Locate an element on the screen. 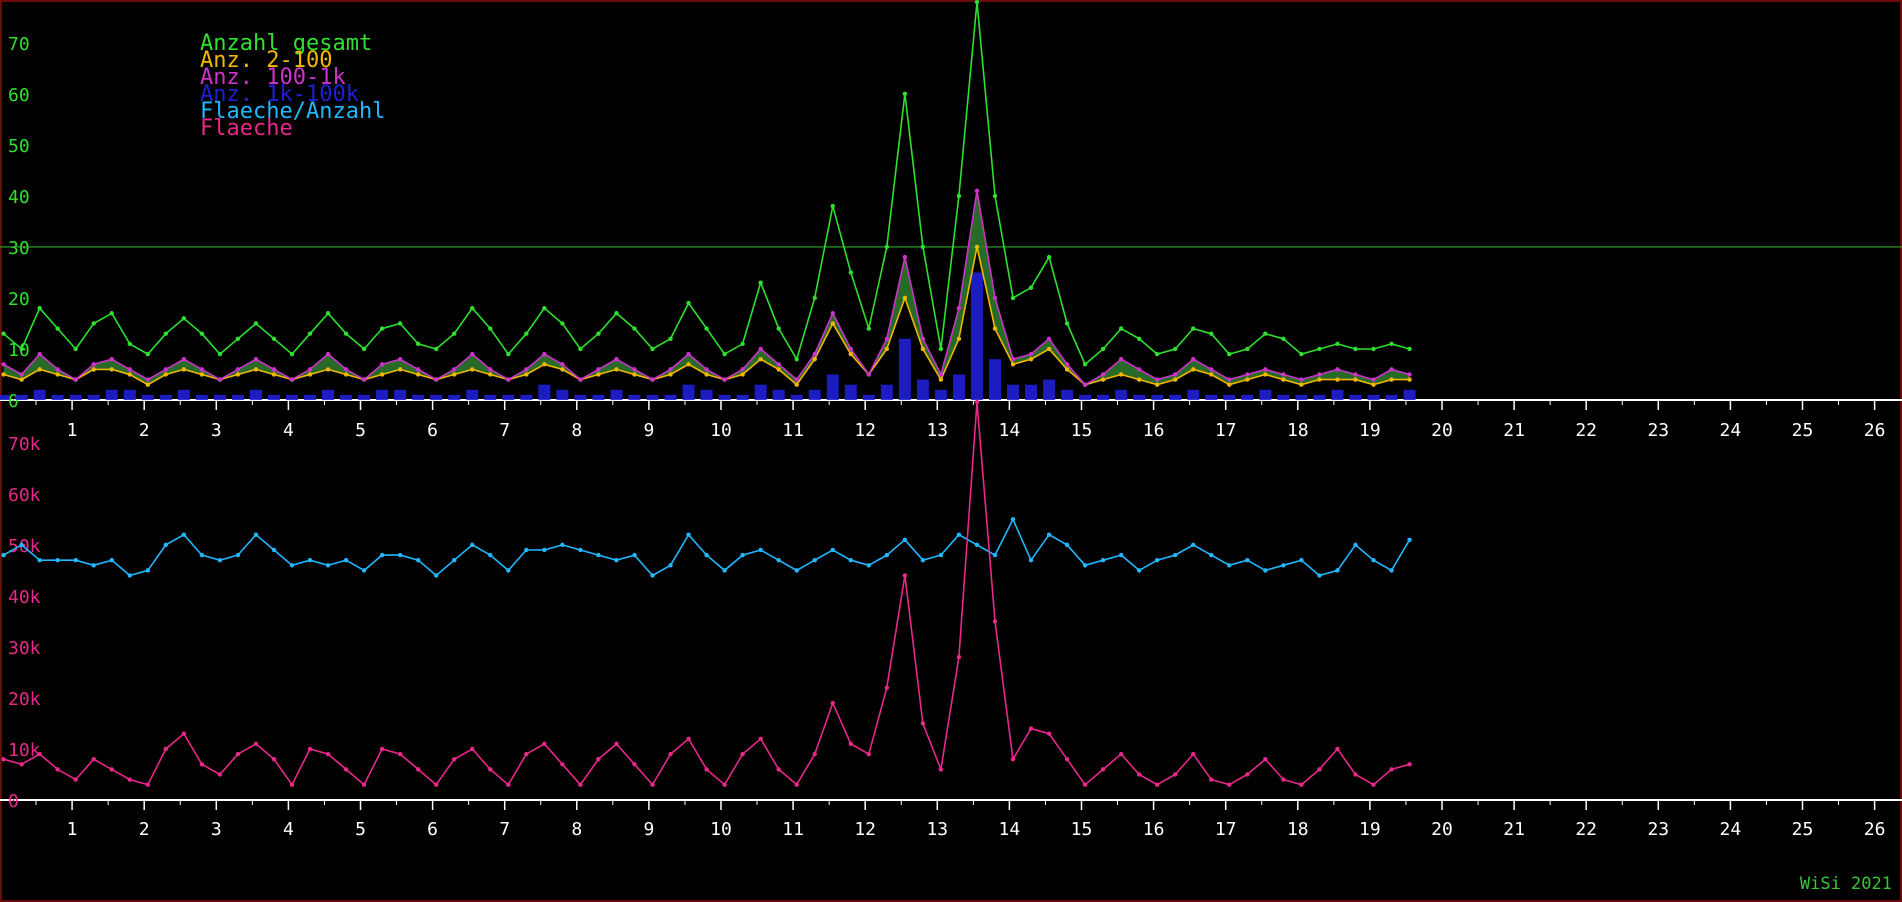 This screenshot has width=1902, height=902. x-tick-label: 25 is located at coordinates (1803, 829).